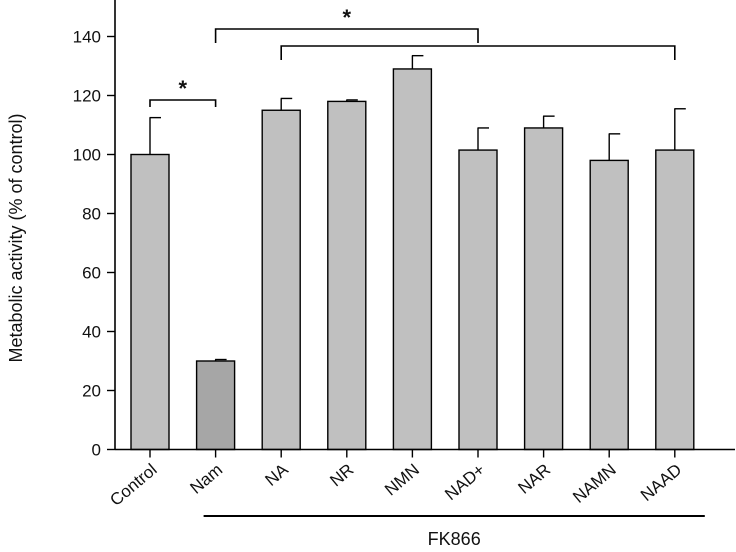 This screenshot has height=552, width=736. I want to click on bar-namn, so click(609, 305).